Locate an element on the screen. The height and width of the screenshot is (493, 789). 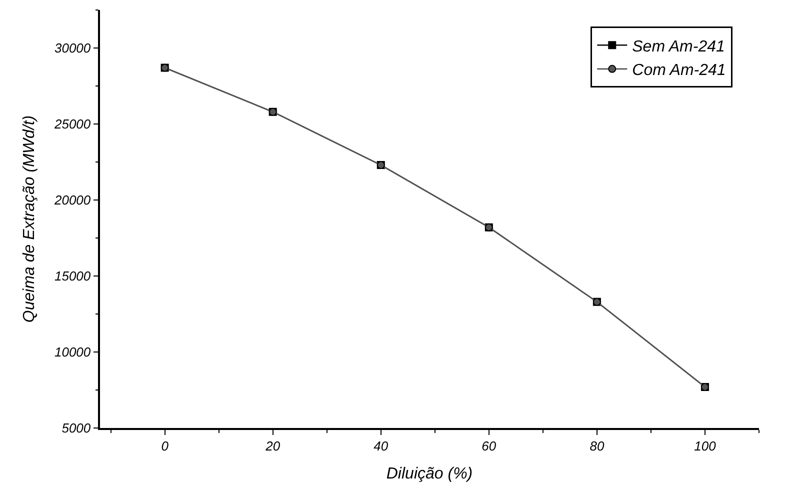
y-tick-label: 5000 is located at coordinates (77, 428).